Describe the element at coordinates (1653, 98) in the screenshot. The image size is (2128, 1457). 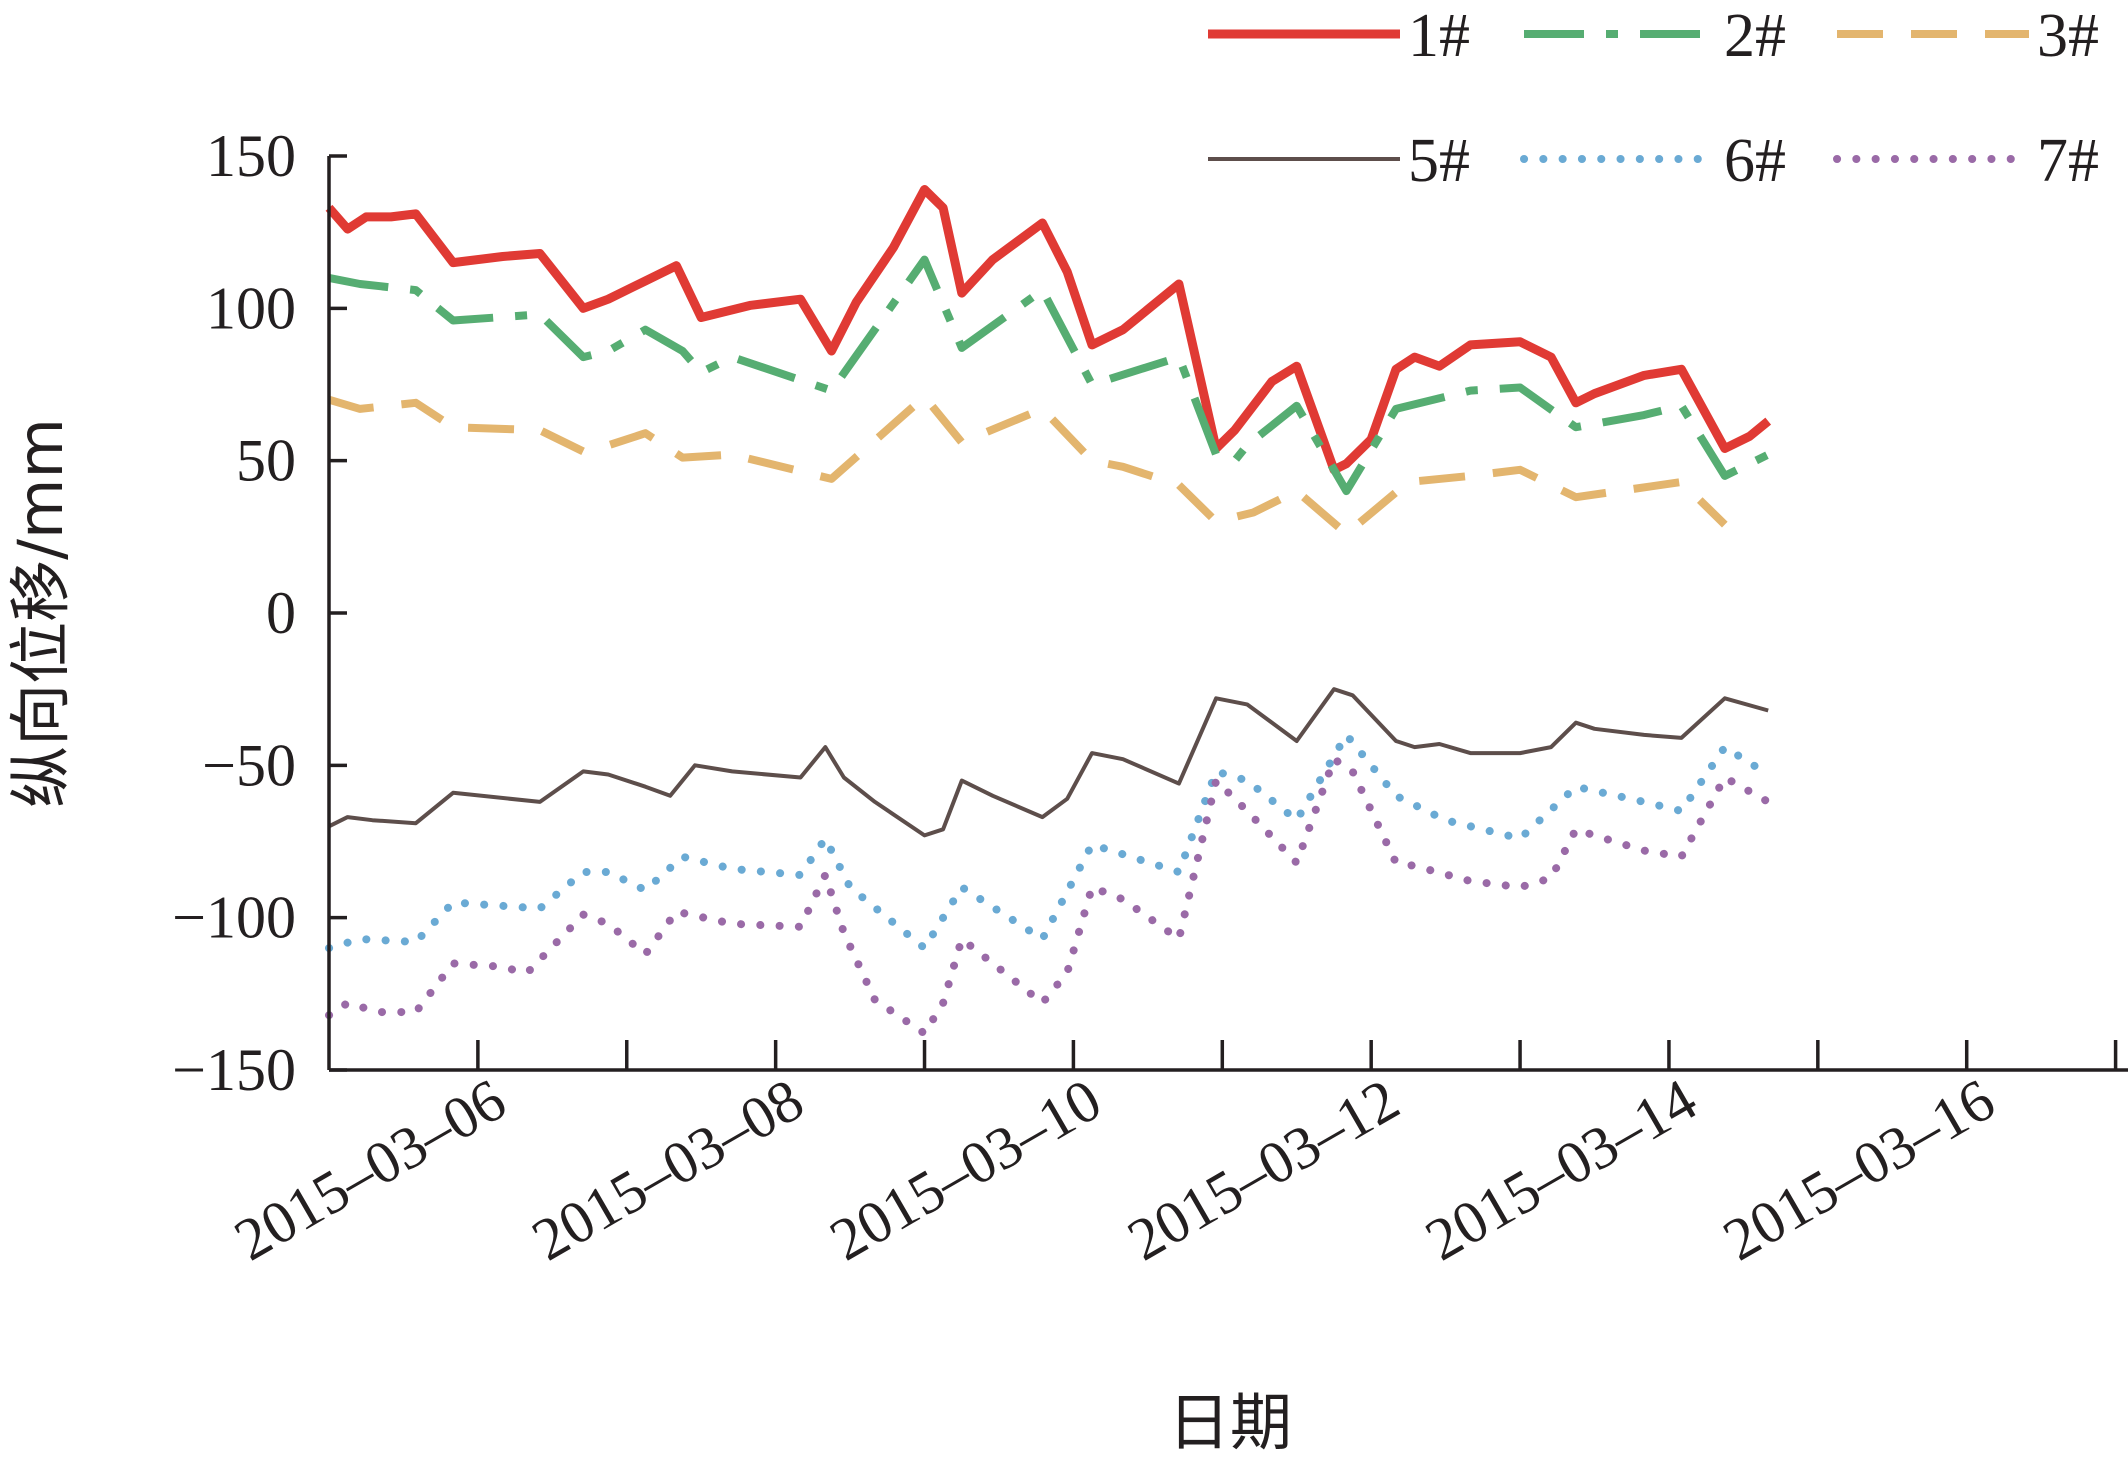
I see `legend: 1# 2# 3# 5# 6# 7#` at that location.